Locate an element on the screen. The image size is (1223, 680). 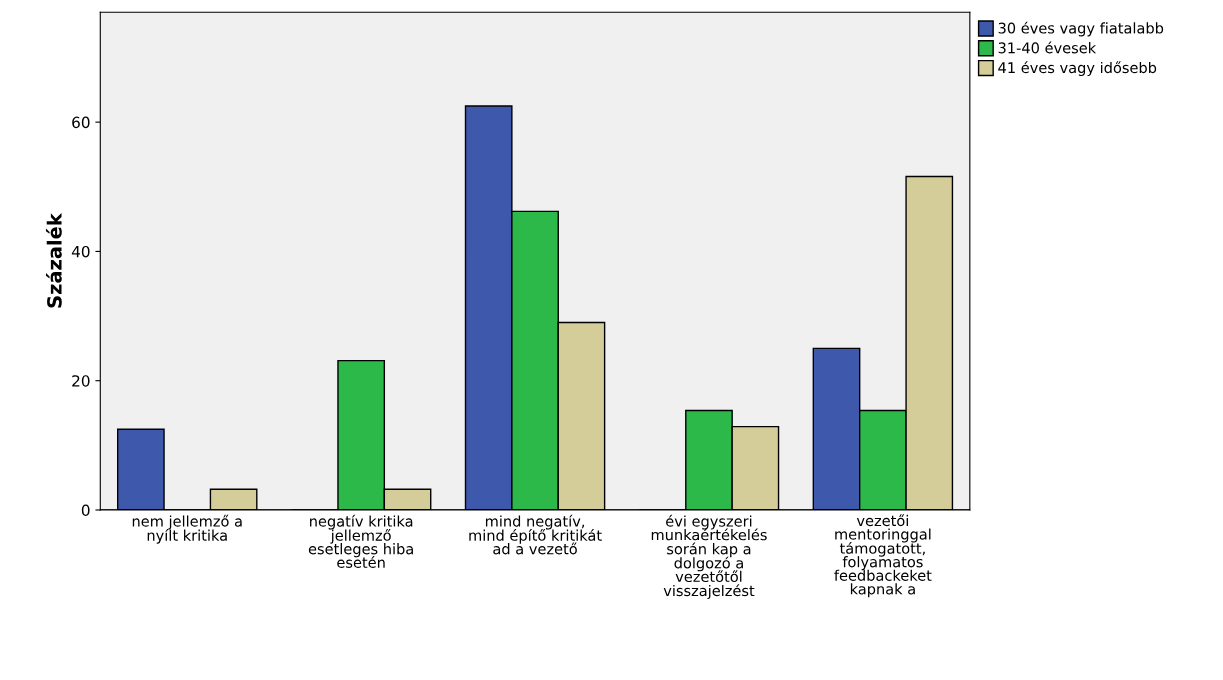
legend-label: 30 éves vagy fiatalabb is located at coordinates (1081, 29).